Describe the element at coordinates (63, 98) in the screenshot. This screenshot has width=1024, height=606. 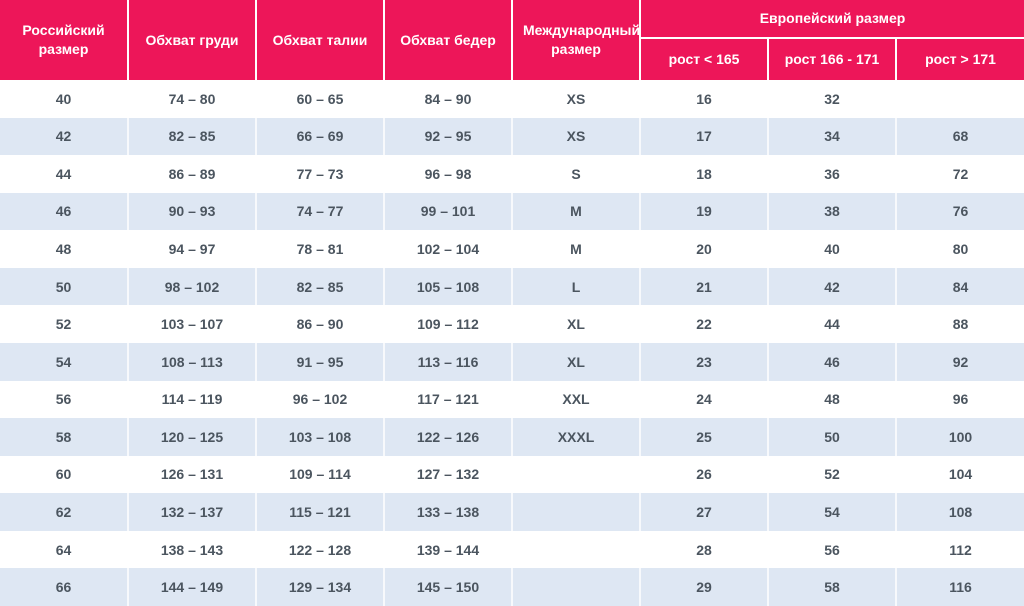
I see `cell: 40` at that location.